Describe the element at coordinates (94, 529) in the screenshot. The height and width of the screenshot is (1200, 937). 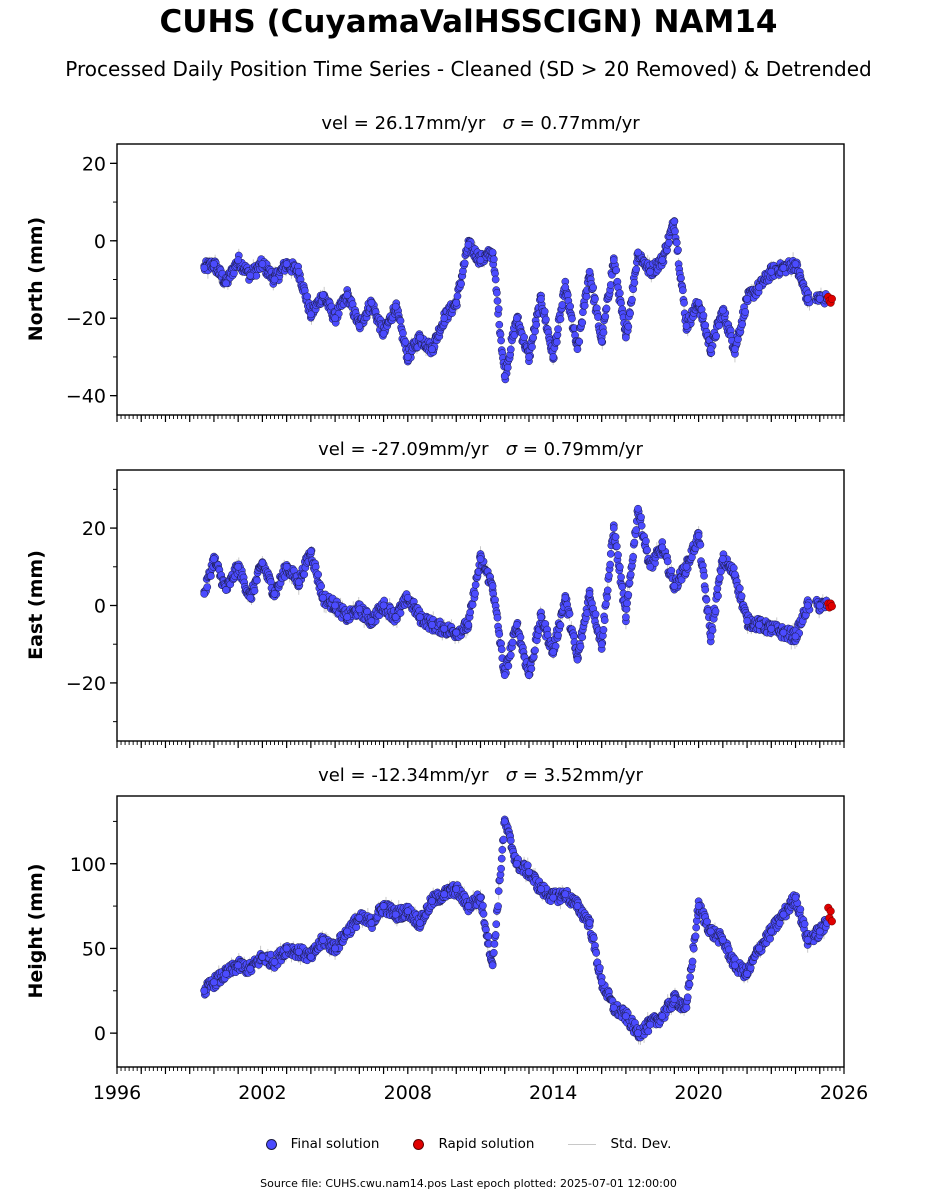
I see `east-ytick-label: 20` at that location.